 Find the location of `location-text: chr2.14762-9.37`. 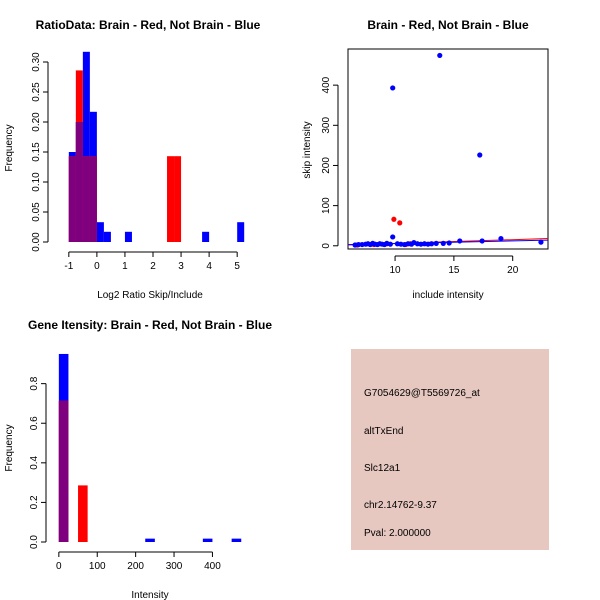

location-text: chr2.14762-9.37 is located at coordinates (400, 505).